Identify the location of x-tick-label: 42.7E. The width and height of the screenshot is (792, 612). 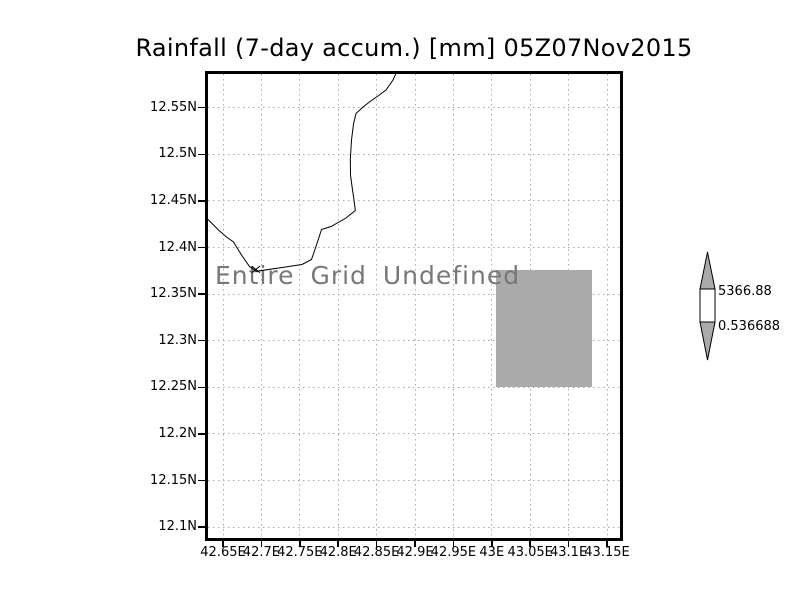
(261, 552).